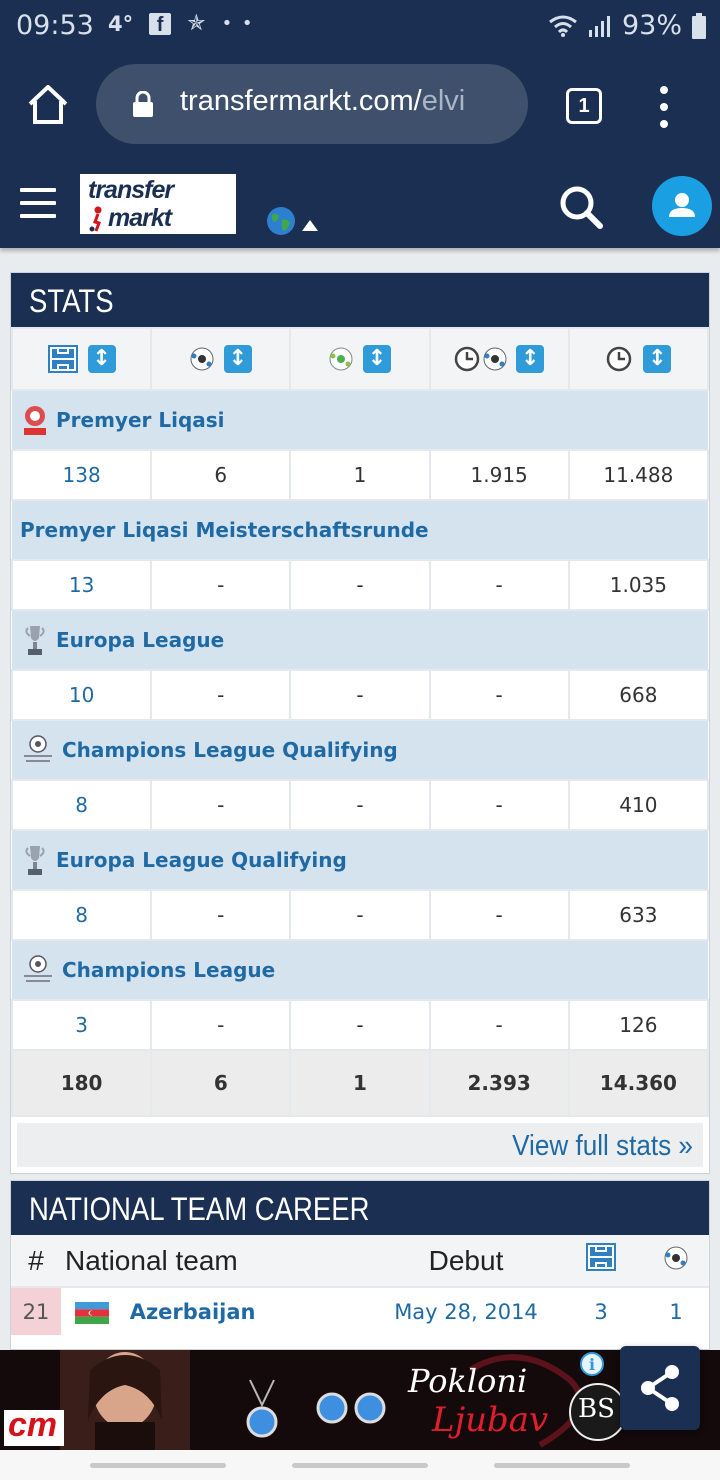  What do you see at coordinates (221, 359) in the screenshot?
I see `sort-goals-header: ↕` at bounding box center [221, 359].